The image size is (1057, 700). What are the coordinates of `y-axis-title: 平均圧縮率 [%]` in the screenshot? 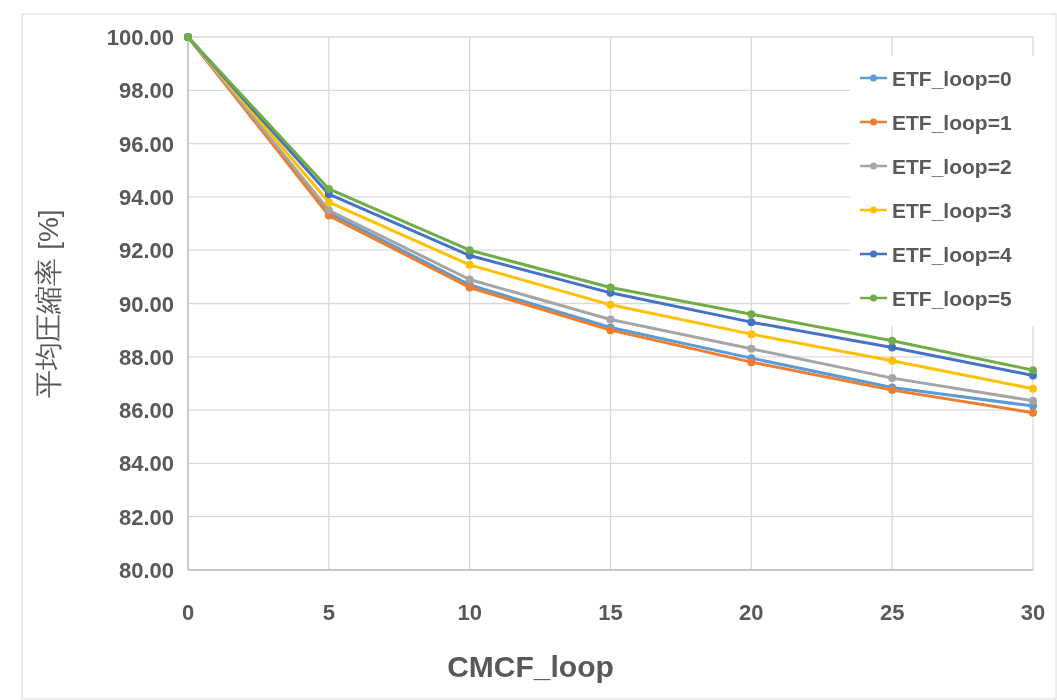 It's located at (48, 303).